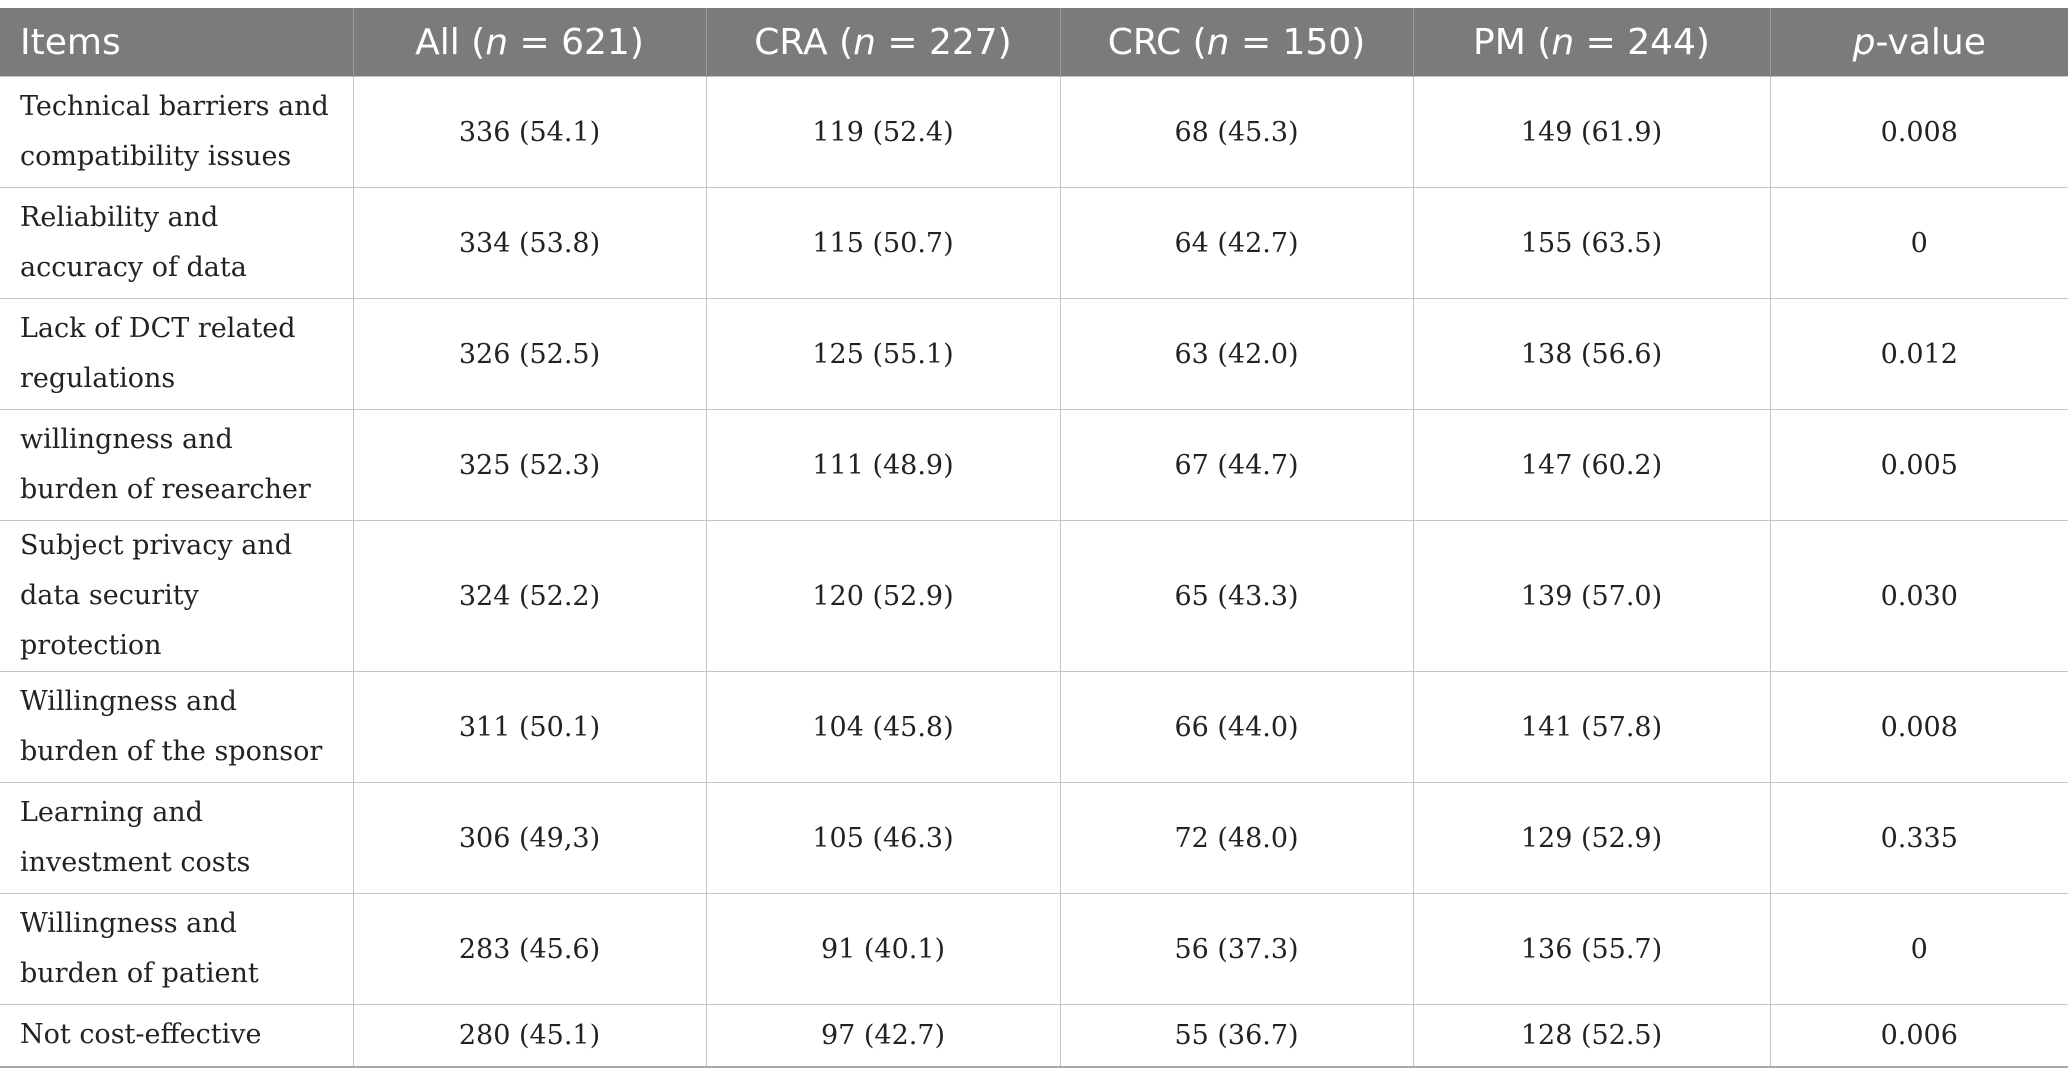 The image size is (2068, 1068). I want to click on item-cell: Lack of DCT related regulations, so click(177, 354).